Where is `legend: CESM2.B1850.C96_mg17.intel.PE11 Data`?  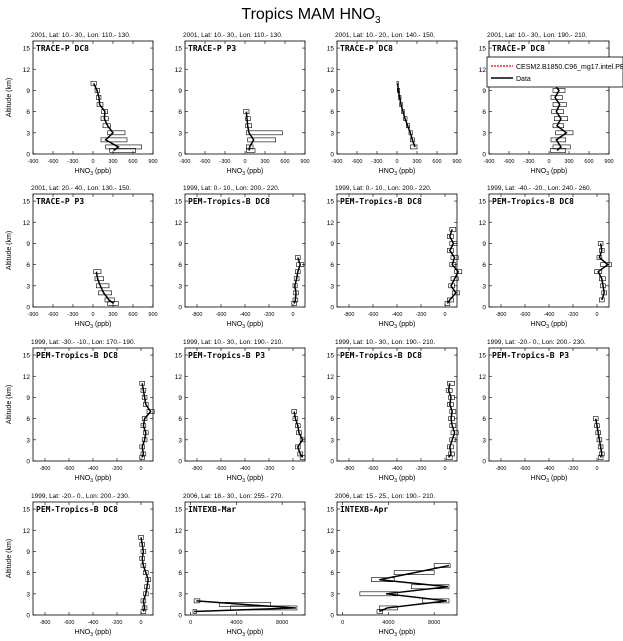
legend: CESM2.B1850.C96_mg17.intel.PE11 Data is located at coordinates (554, 72).